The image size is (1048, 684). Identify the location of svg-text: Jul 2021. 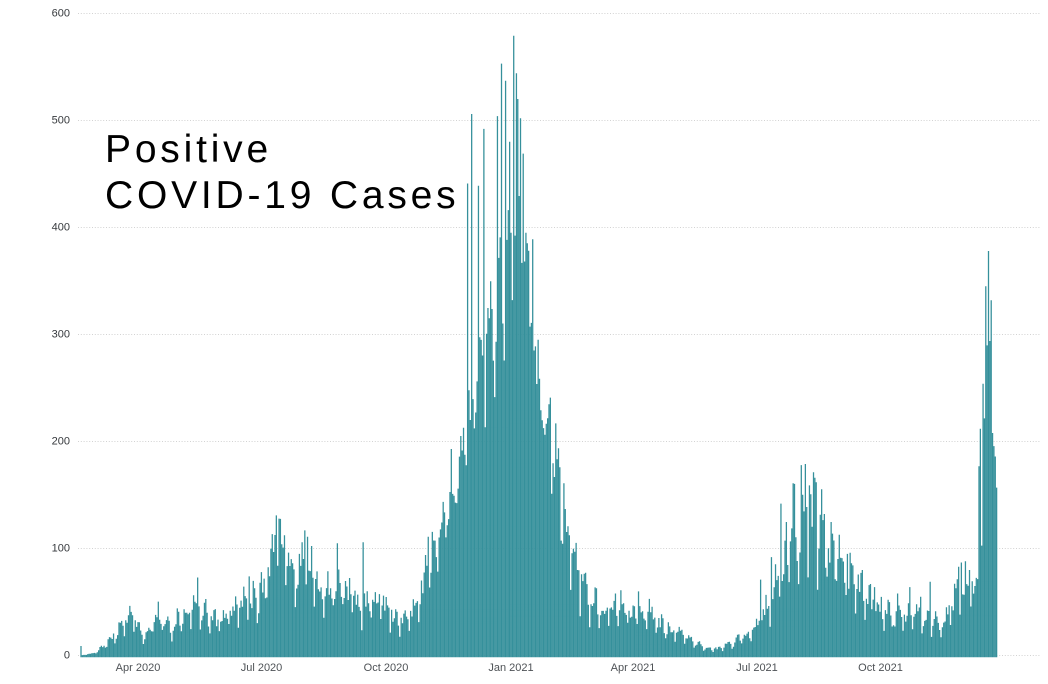
(757, 668).